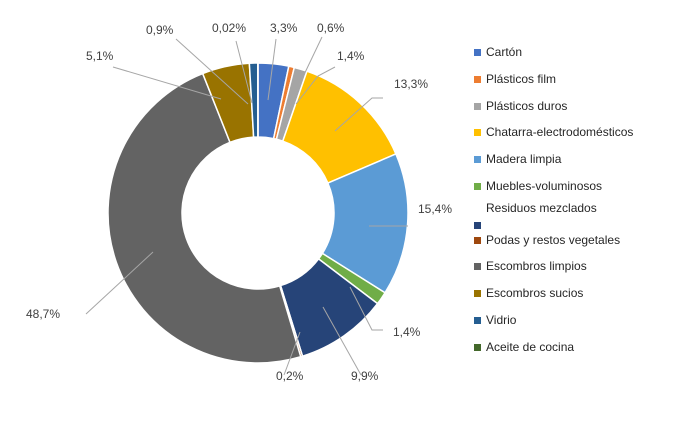  I want to click on legend-item-vidrio: Vidrio, so click(581, 325).